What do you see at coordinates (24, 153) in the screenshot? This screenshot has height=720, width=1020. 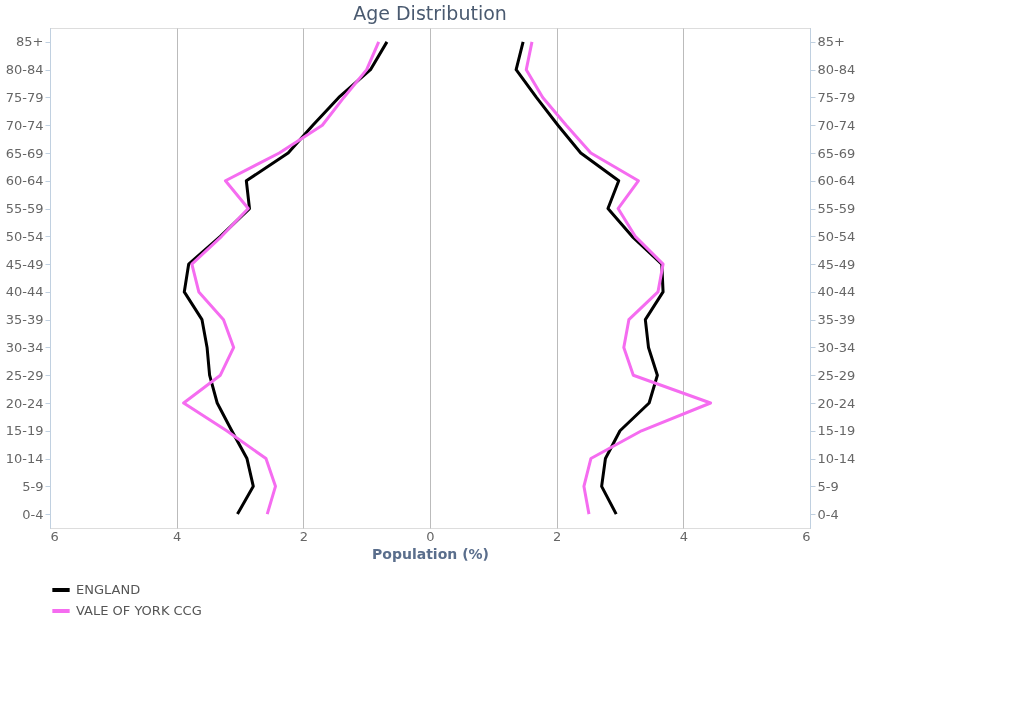 I see `y-tick-label: 65-69` at bounding box center [24, 153].